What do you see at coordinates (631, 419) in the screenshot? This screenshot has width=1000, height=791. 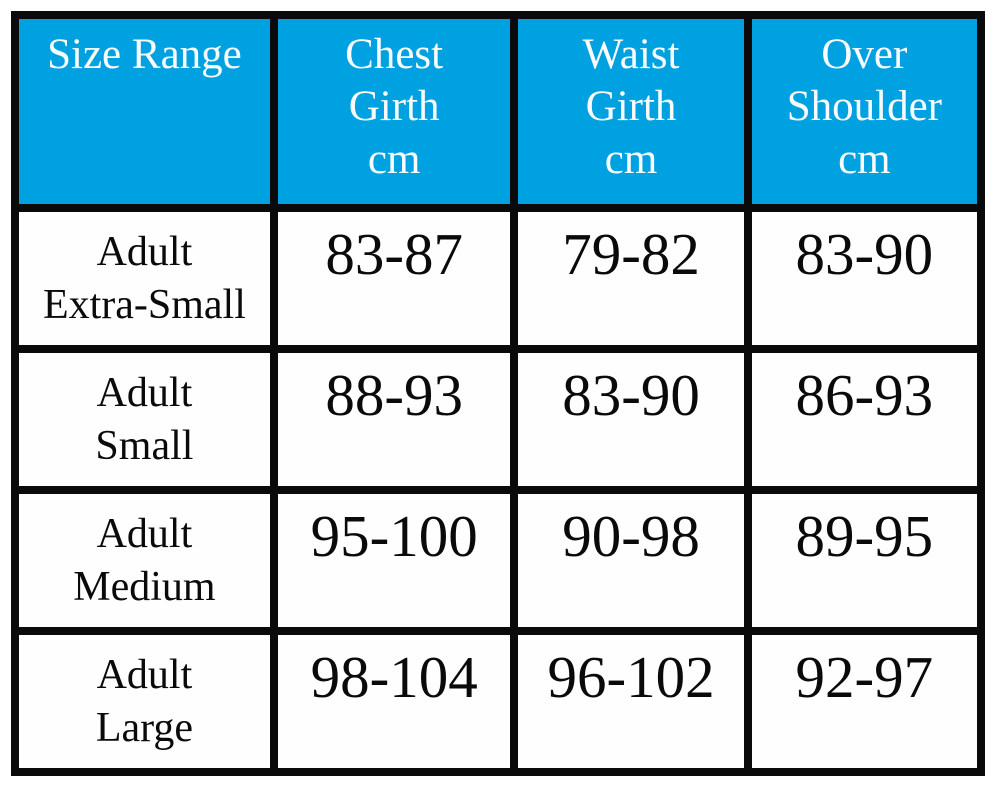 I see `waist-girth-value: 83-90` at bounding box center [631, 419].